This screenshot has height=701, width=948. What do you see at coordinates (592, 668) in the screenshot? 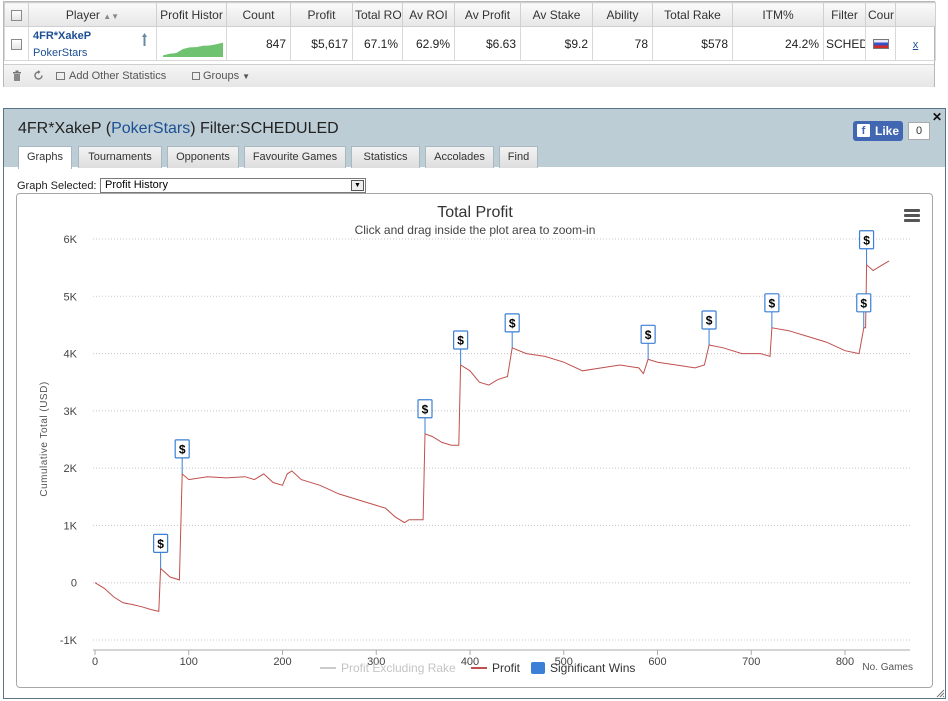
I see `svg-text: Significant Wins` at bounding box center [592, 668].